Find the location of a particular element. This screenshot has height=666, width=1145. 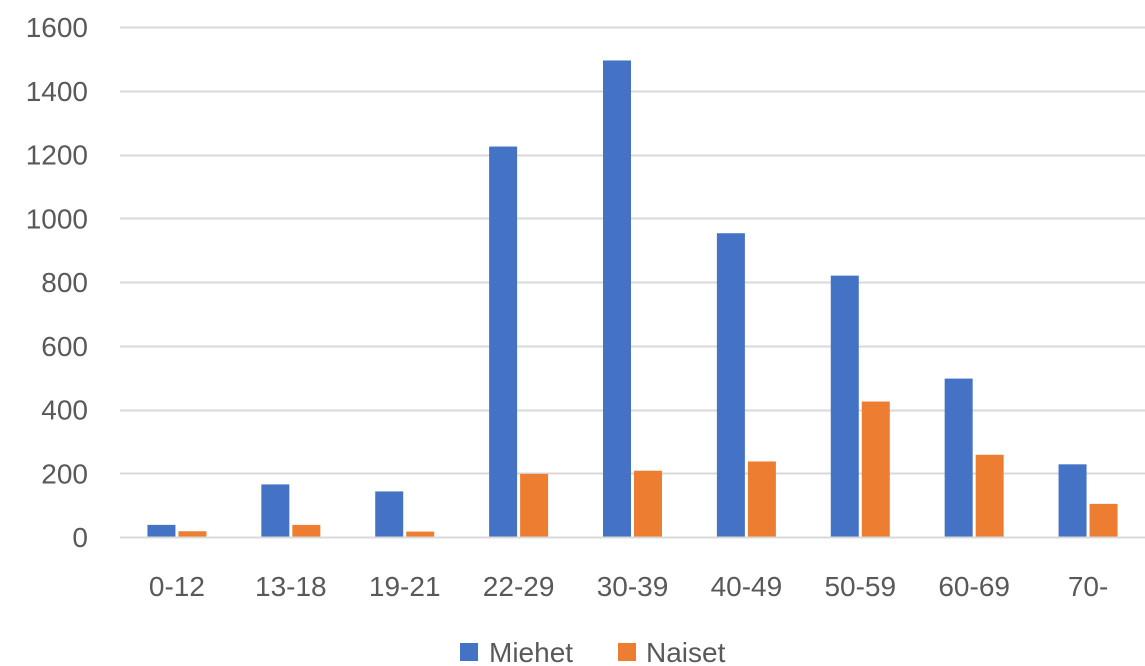

y-tick-label: 1400 is located at coordinates (57, 91).